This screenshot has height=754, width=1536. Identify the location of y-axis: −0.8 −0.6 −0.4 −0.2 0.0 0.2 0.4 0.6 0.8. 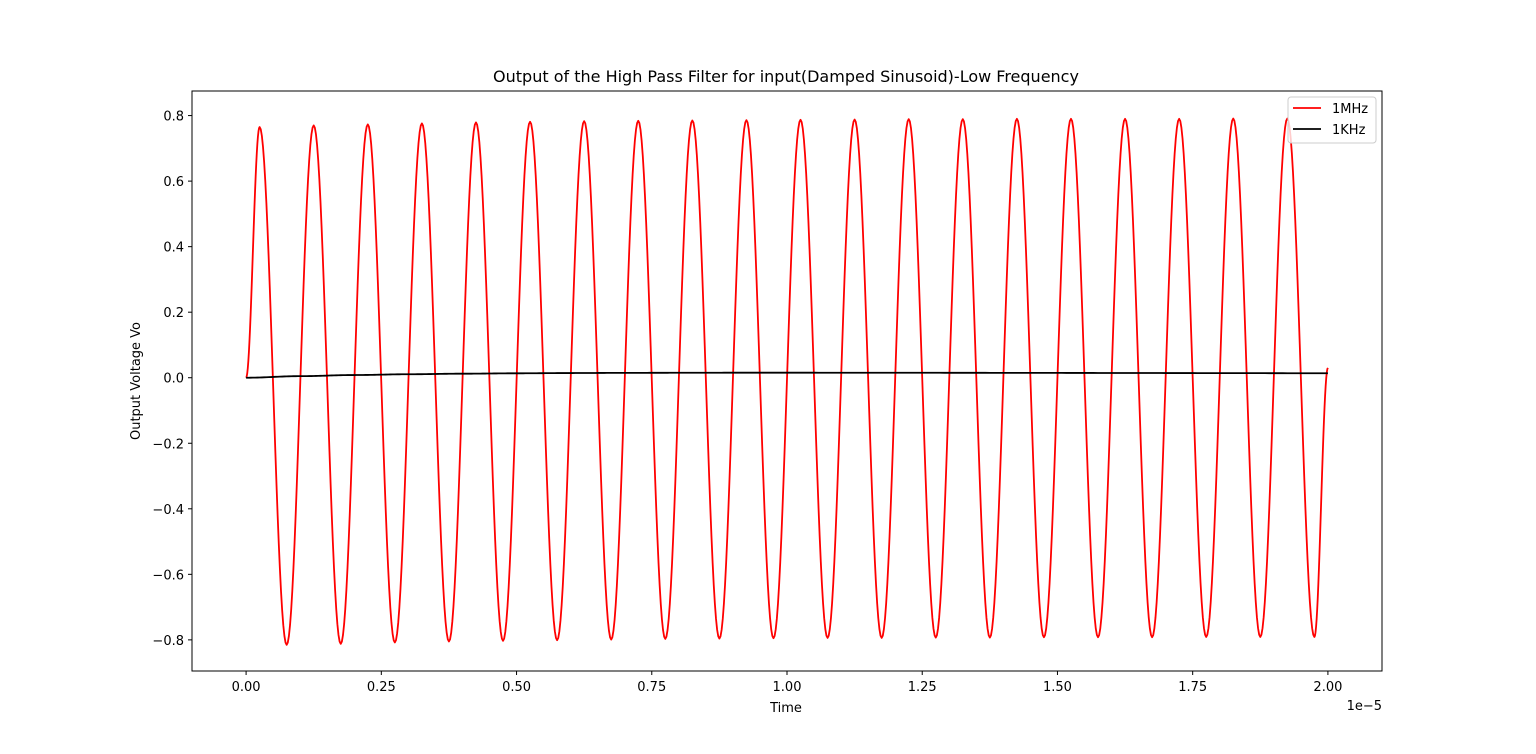
(172, 379).